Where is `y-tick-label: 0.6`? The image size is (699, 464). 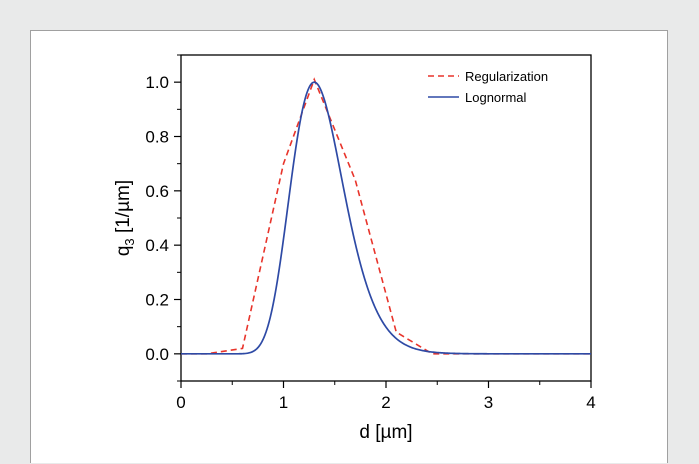 y-tick-label: 0.6 is located at coordinates (157, 191).